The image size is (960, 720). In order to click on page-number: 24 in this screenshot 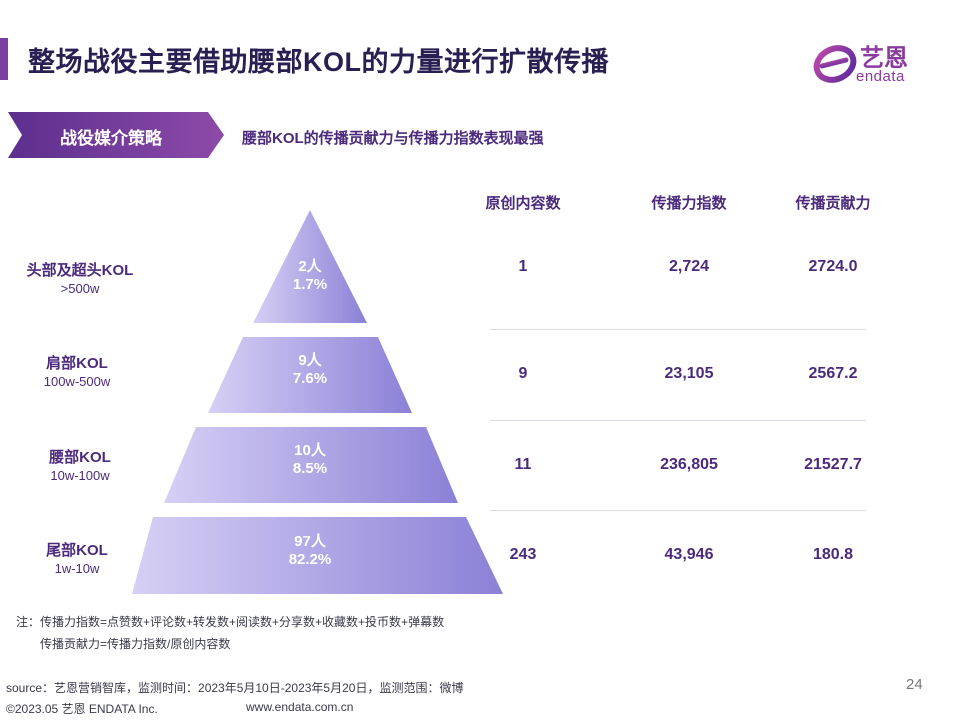, I will do `click(914, 684)`.